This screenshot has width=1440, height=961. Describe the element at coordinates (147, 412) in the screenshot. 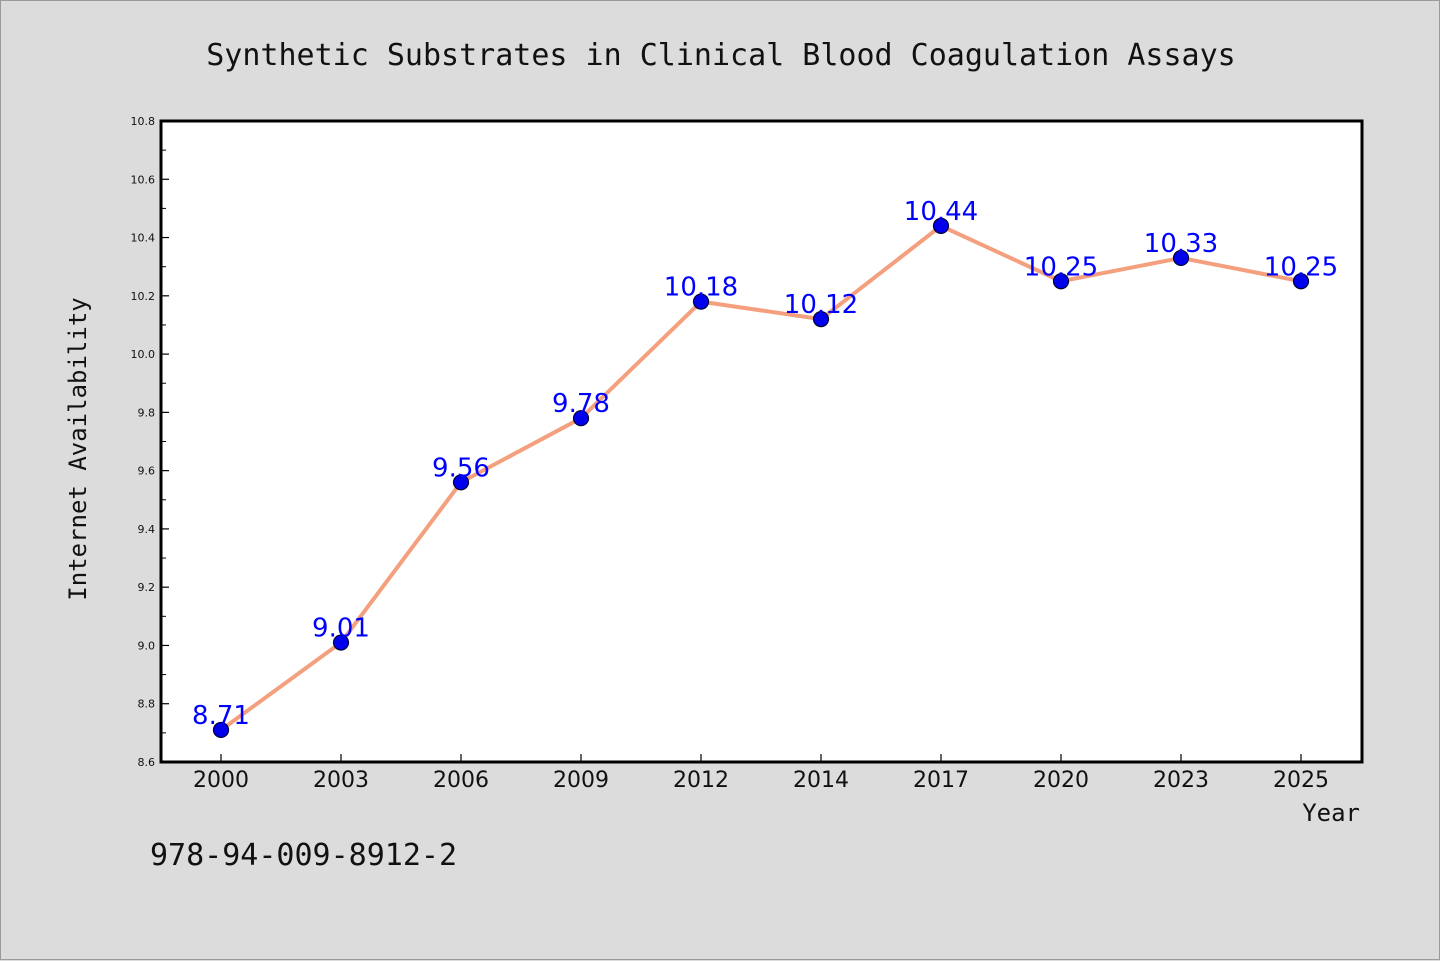

I see `y-tick-label: 9.8` at that location.